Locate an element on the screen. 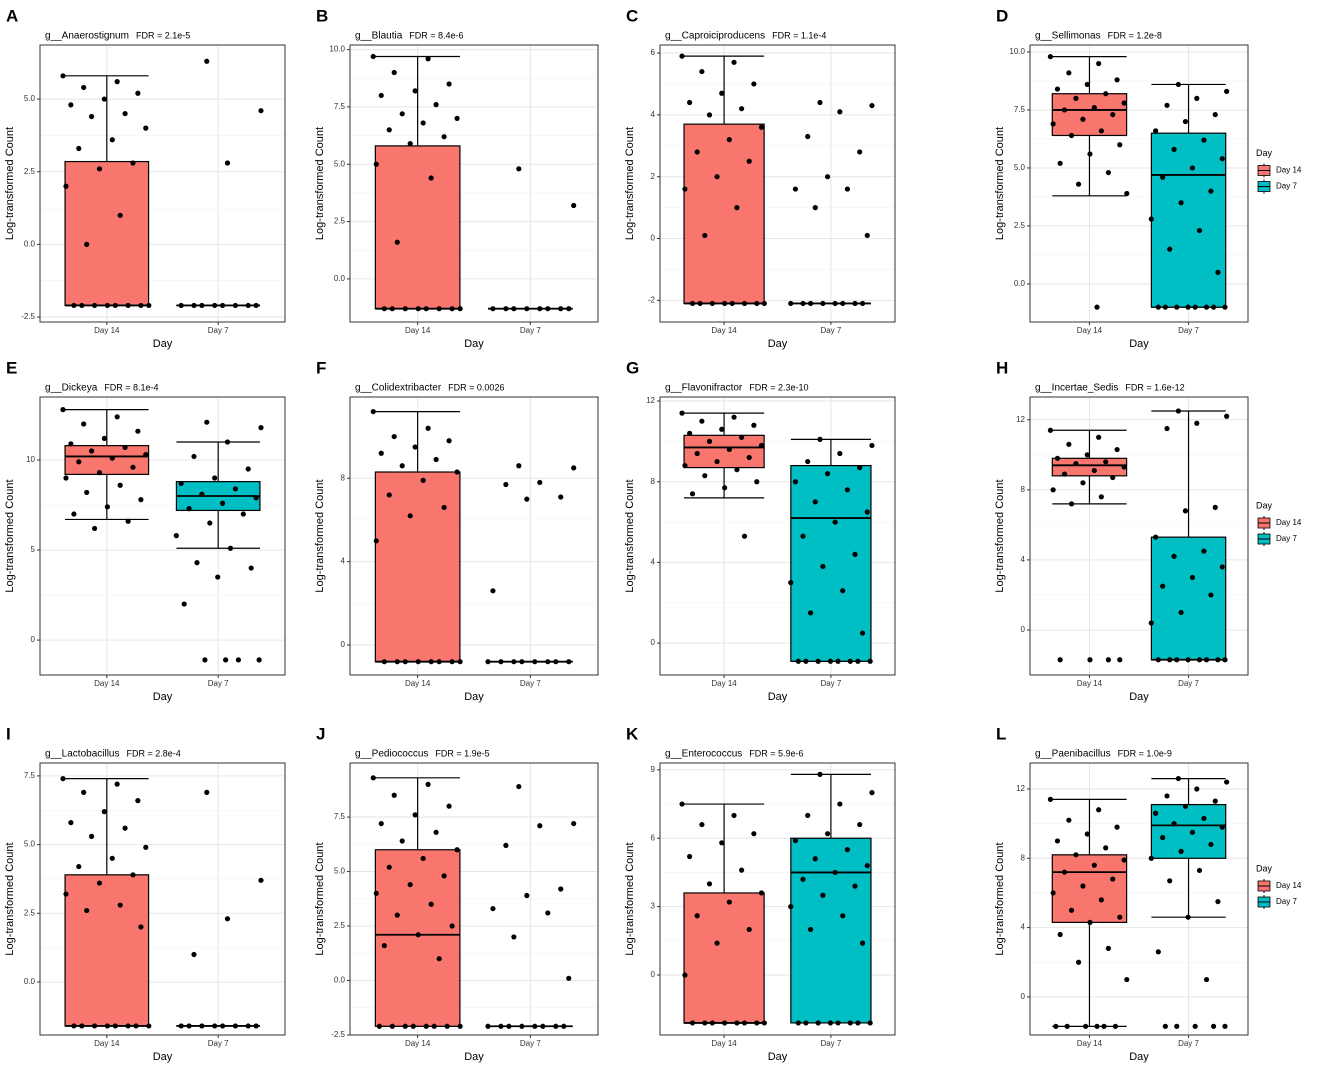 The height and width of the screenshot is (1070, 1325). y-tick-label: 4 is located at coordinates (653, 114).